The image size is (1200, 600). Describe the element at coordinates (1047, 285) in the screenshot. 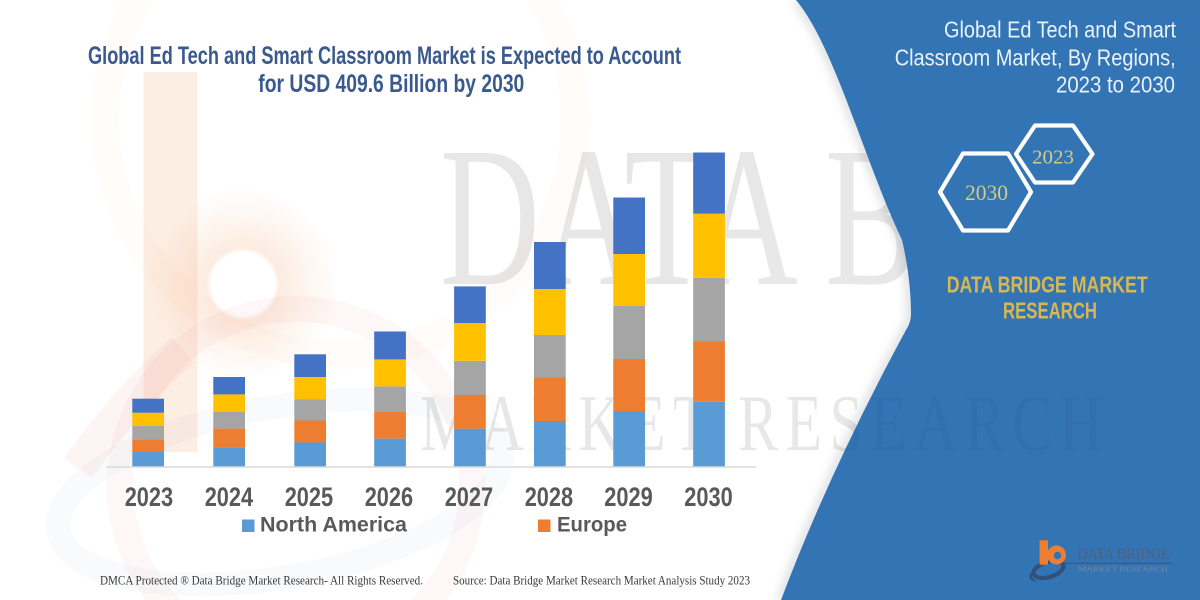

I see `svg-text: DATA BRIDGE MARKET` at that location.